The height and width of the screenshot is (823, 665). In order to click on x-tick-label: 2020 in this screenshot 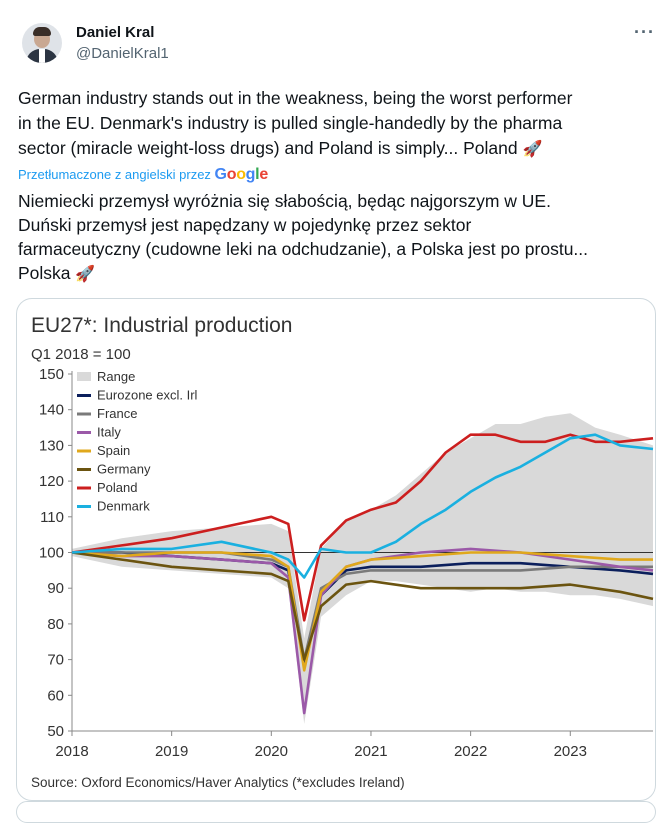, I will do `click(271, 751)`.